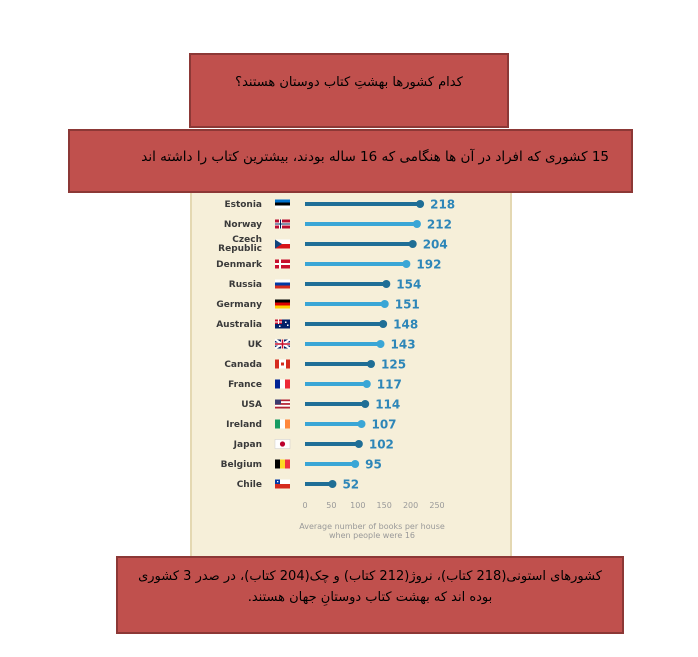  I want to click on bar-dot-estonia, so click(420, 204).